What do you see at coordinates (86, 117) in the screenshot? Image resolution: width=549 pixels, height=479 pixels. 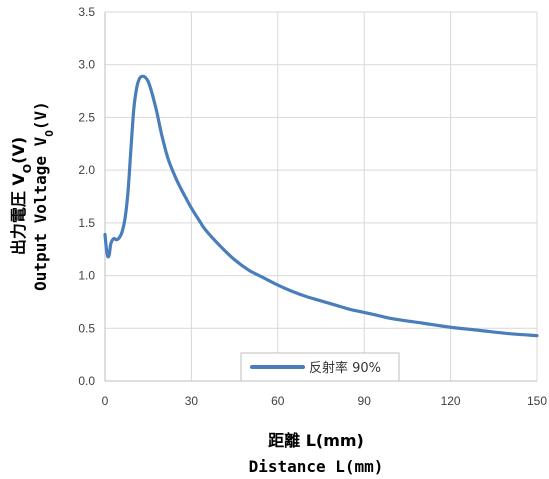 I see `y-tick-label: 2.5` at bounding box center [86, 117].